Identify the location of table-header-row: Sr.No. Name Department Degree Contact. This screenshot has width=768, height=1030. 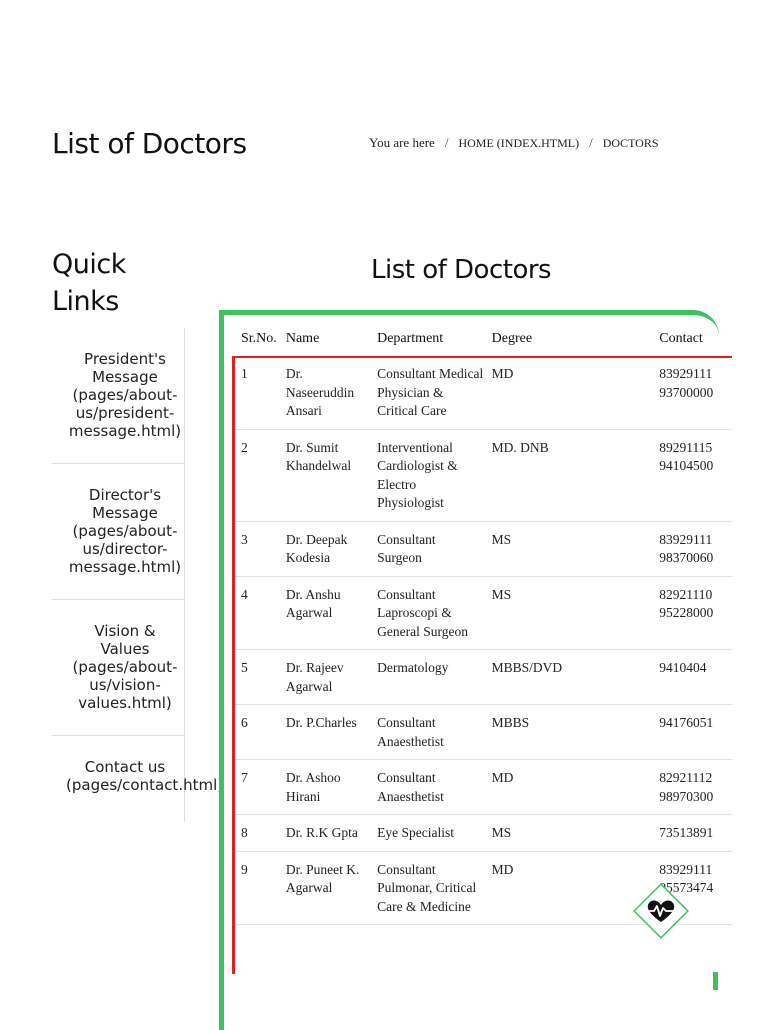
(482, 339).